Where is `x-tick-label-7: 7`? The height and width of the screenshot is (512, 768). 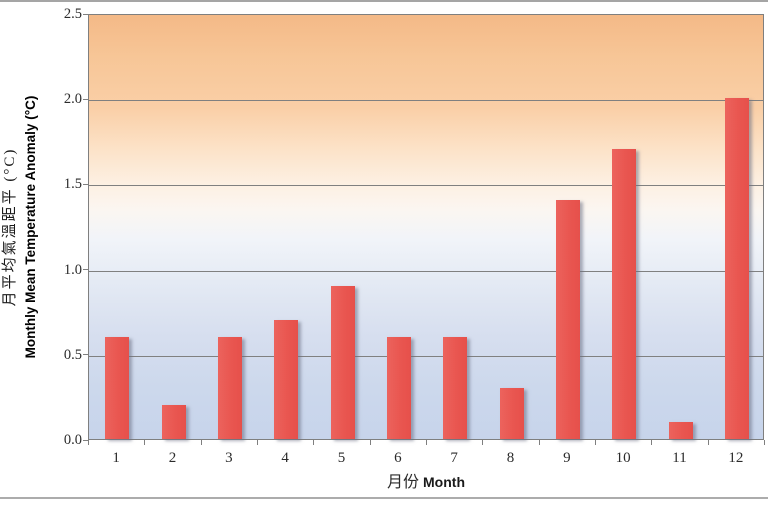 x-tick-label-7: 7 is located at coordinates (454, 458).